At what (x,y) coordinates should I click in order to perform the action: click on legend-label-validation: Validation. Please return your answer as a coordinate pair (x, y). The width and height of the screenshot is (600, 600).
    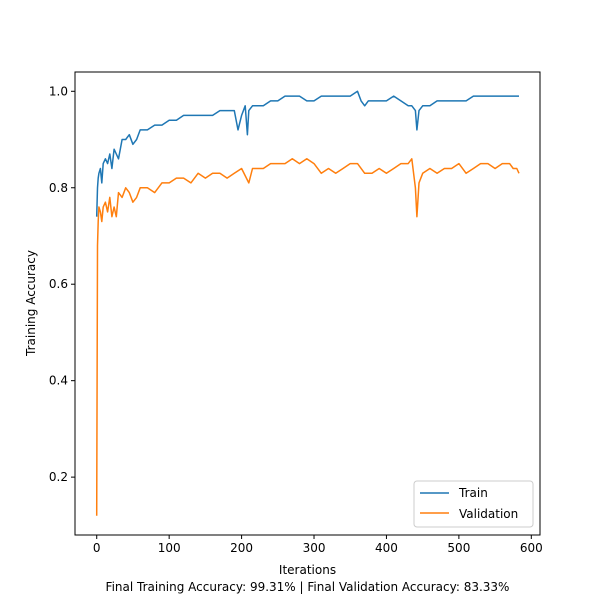
    Looking at the image, I should click on (488, 514).